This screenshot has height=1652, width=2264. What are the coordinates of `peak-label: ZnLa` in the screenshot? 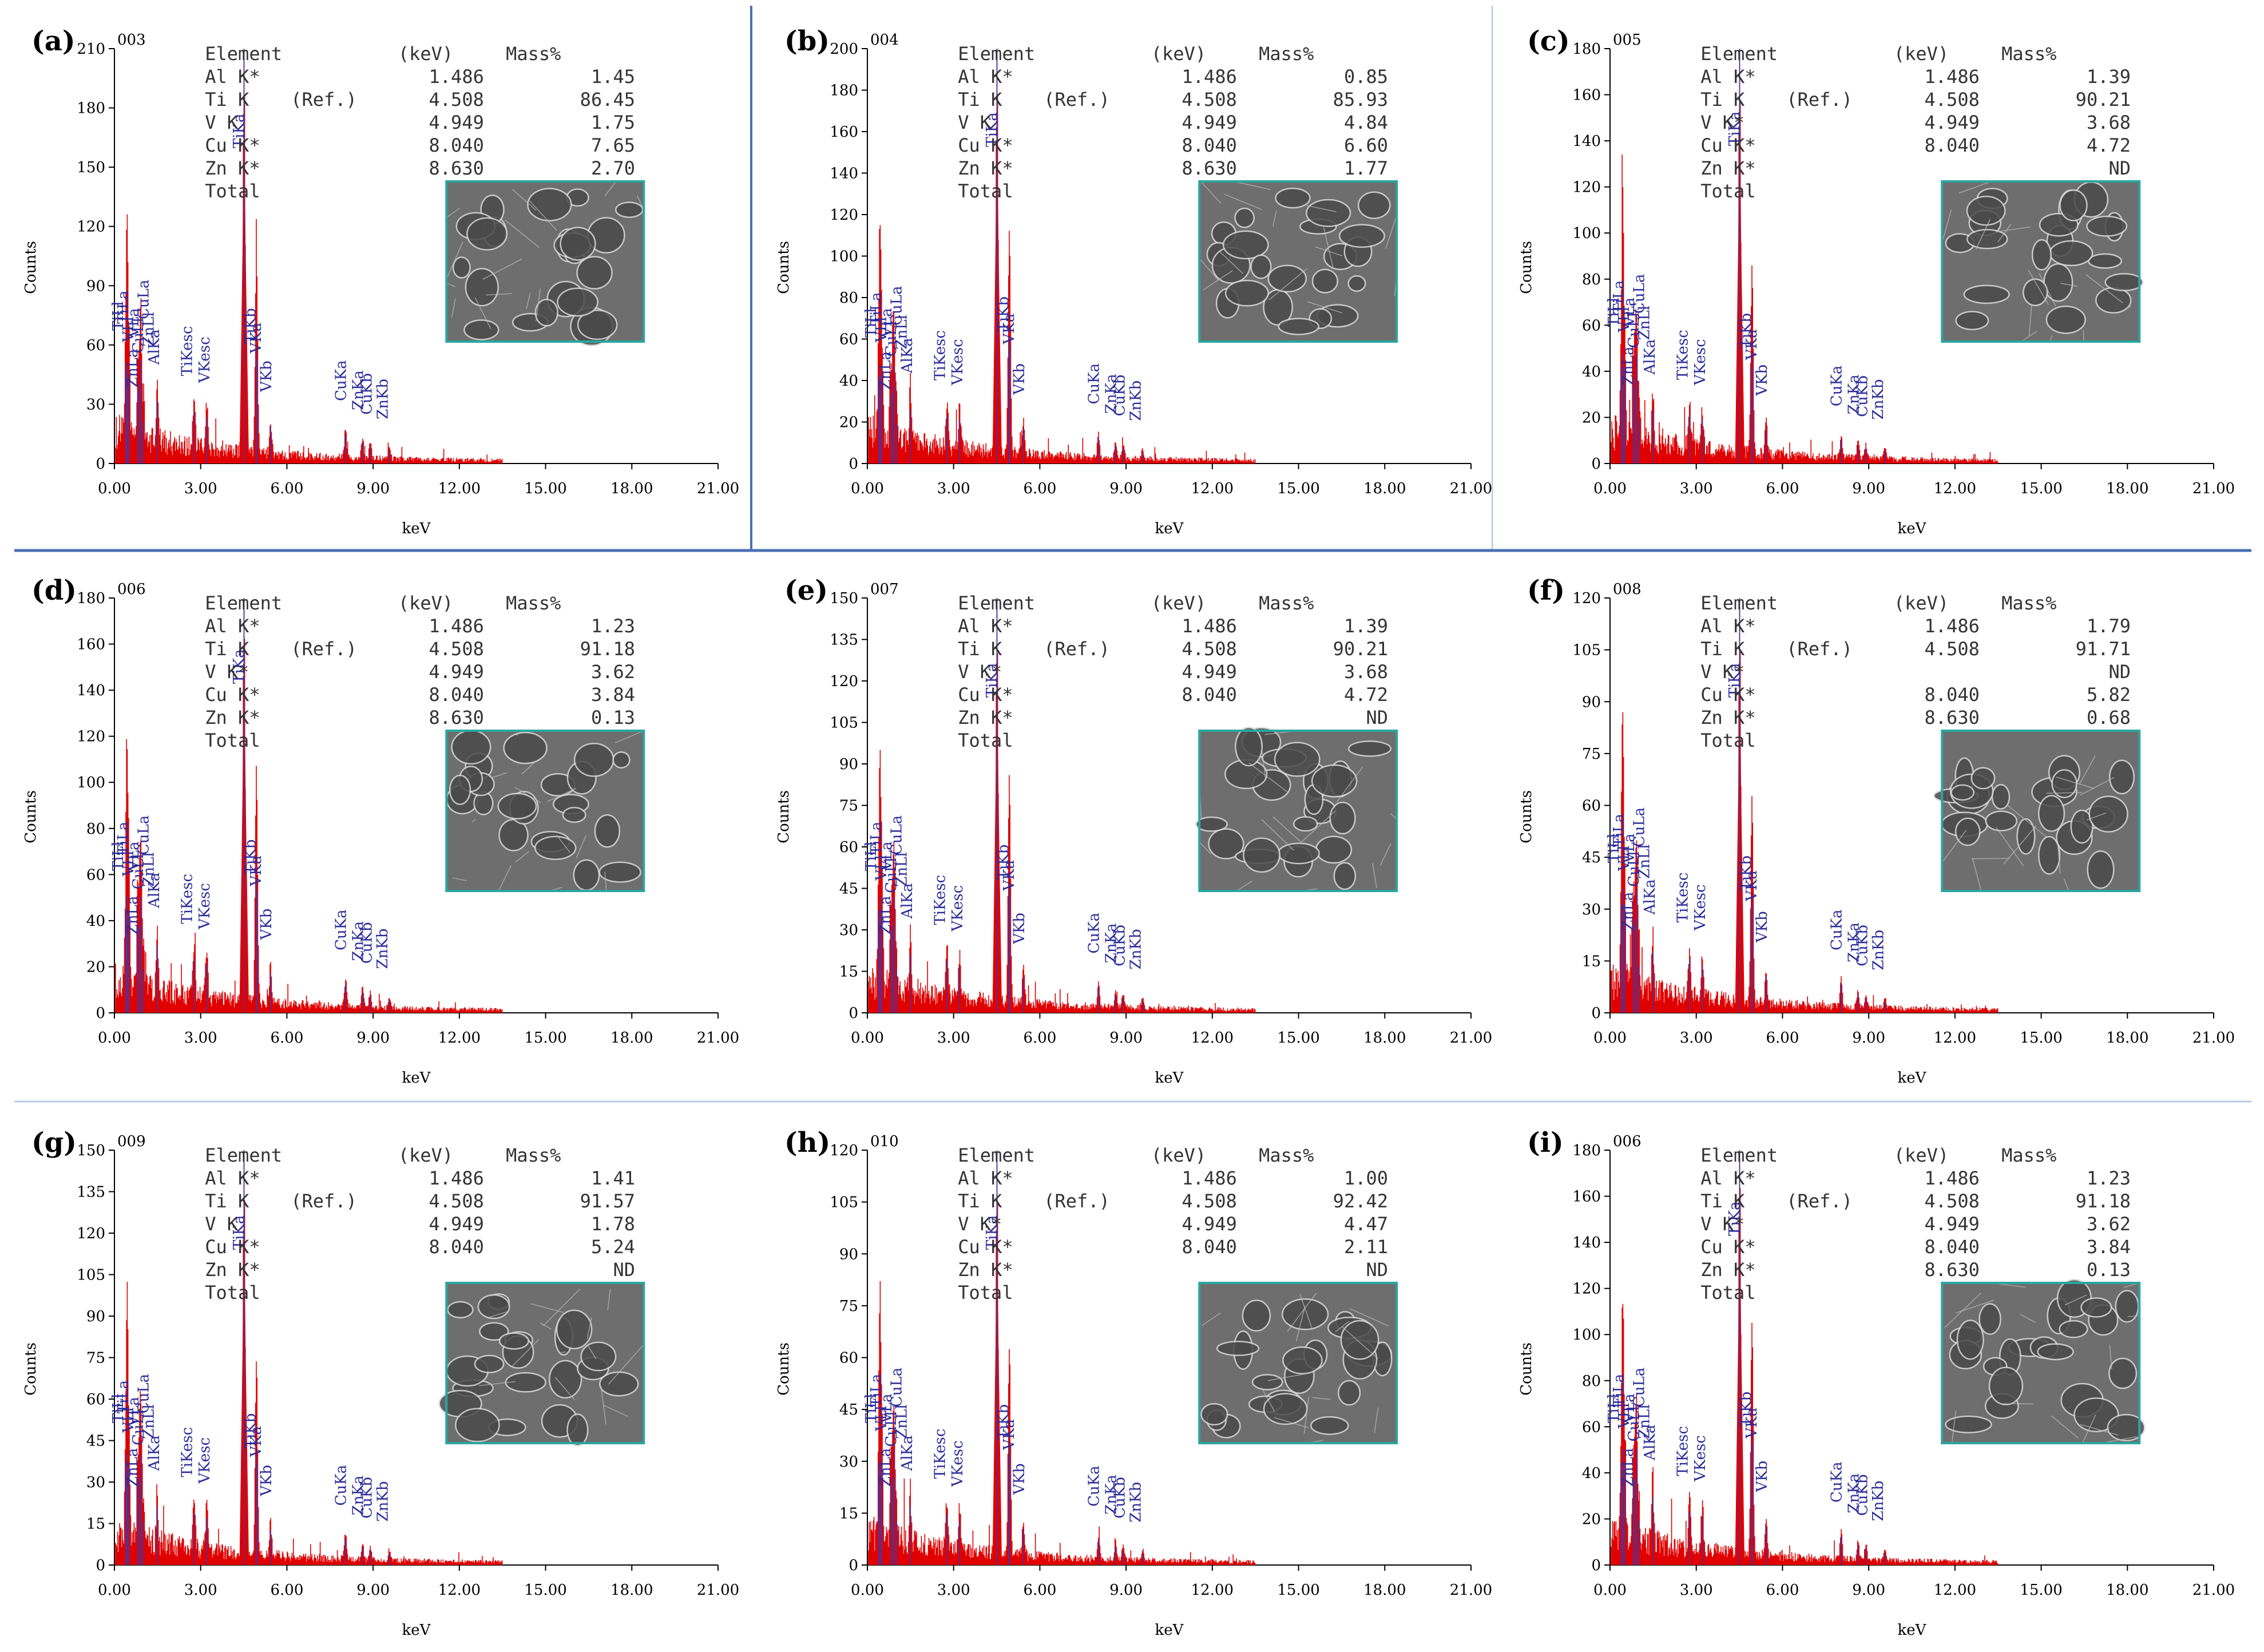 It's located at (886, 1468).